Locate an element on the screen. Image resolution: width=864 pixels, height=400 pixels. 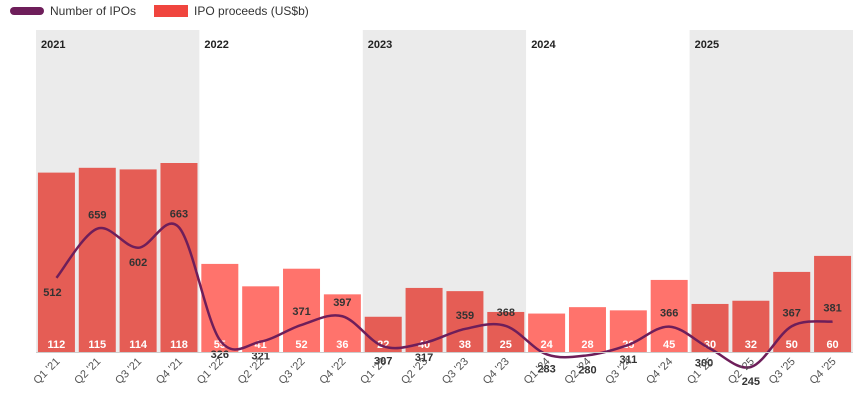
x-tick-label-19: Q4 '25 is located at coordinates (823, 371).